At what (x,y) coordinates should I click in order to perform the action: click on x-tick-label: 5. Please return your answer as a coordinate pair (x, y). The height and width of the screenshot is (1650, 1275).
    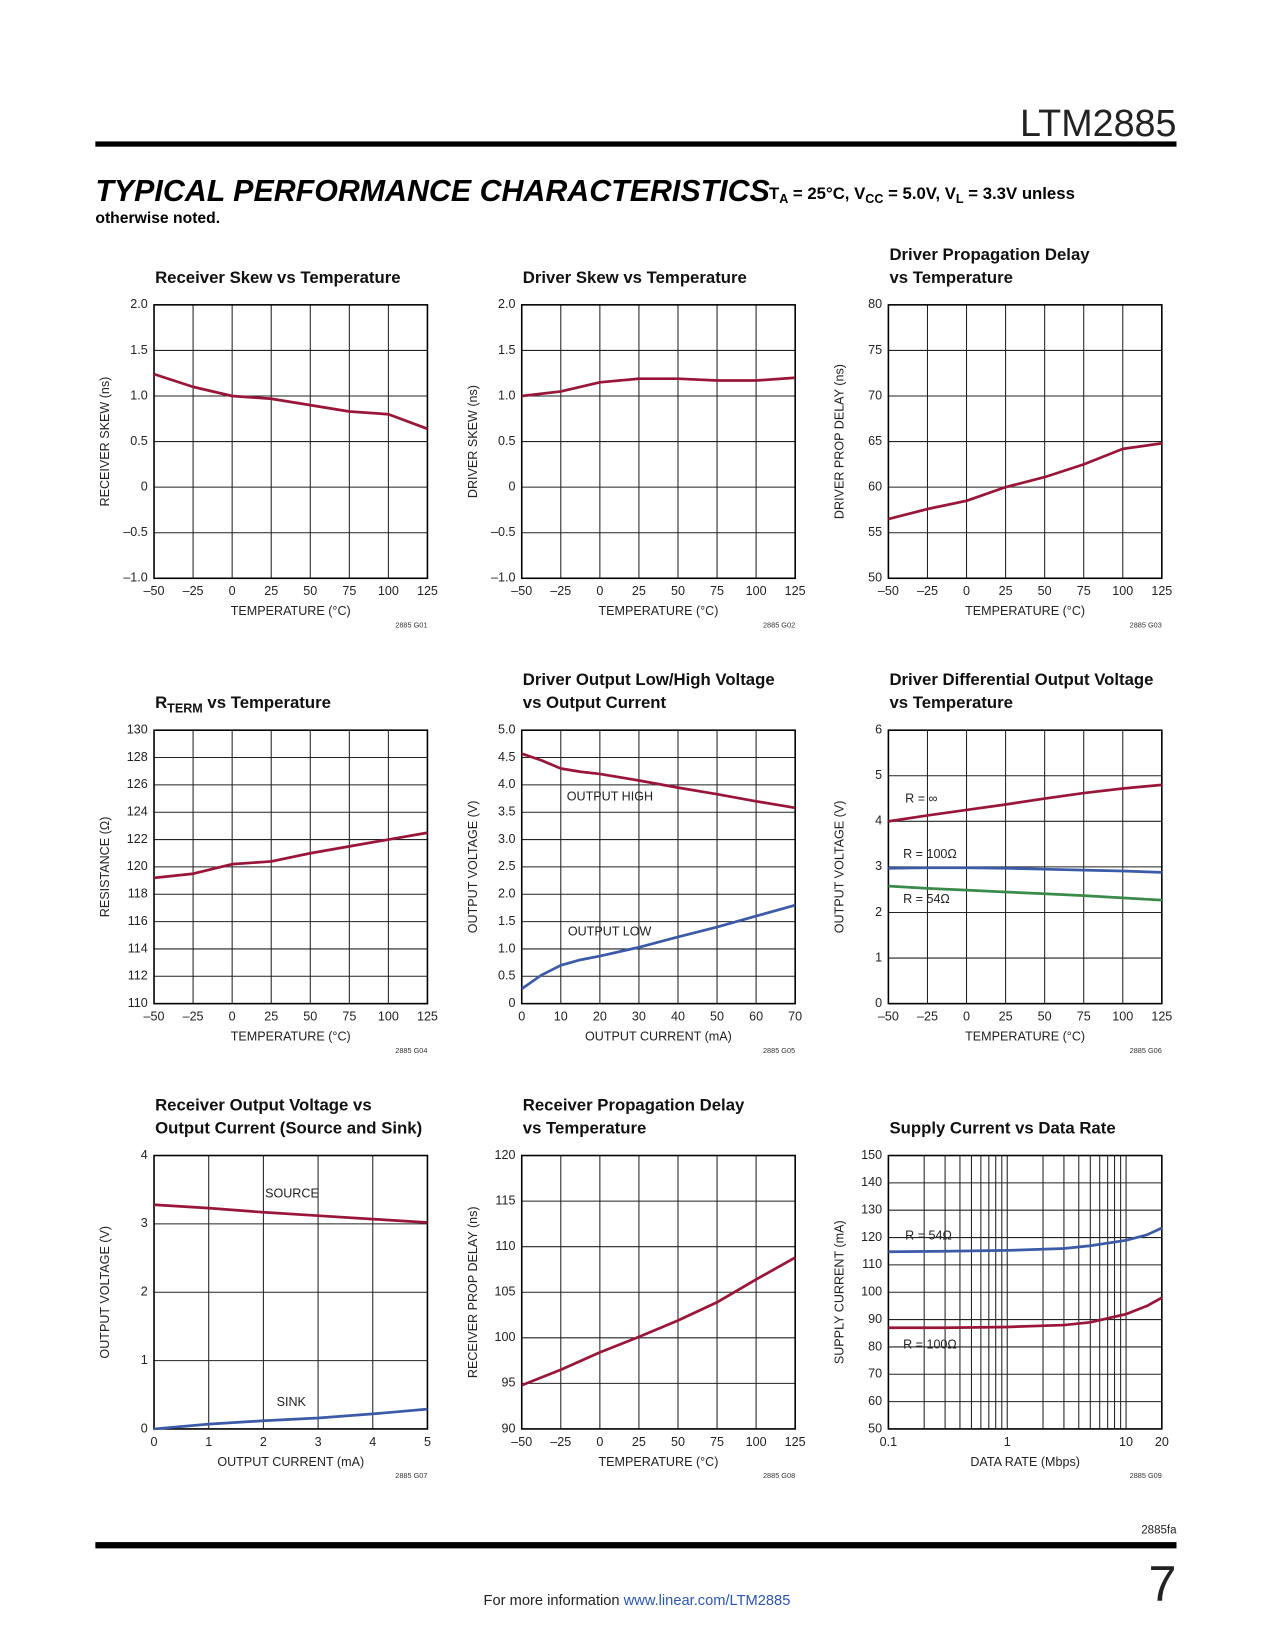
    Looking at the image, I should click on (427, 1442).